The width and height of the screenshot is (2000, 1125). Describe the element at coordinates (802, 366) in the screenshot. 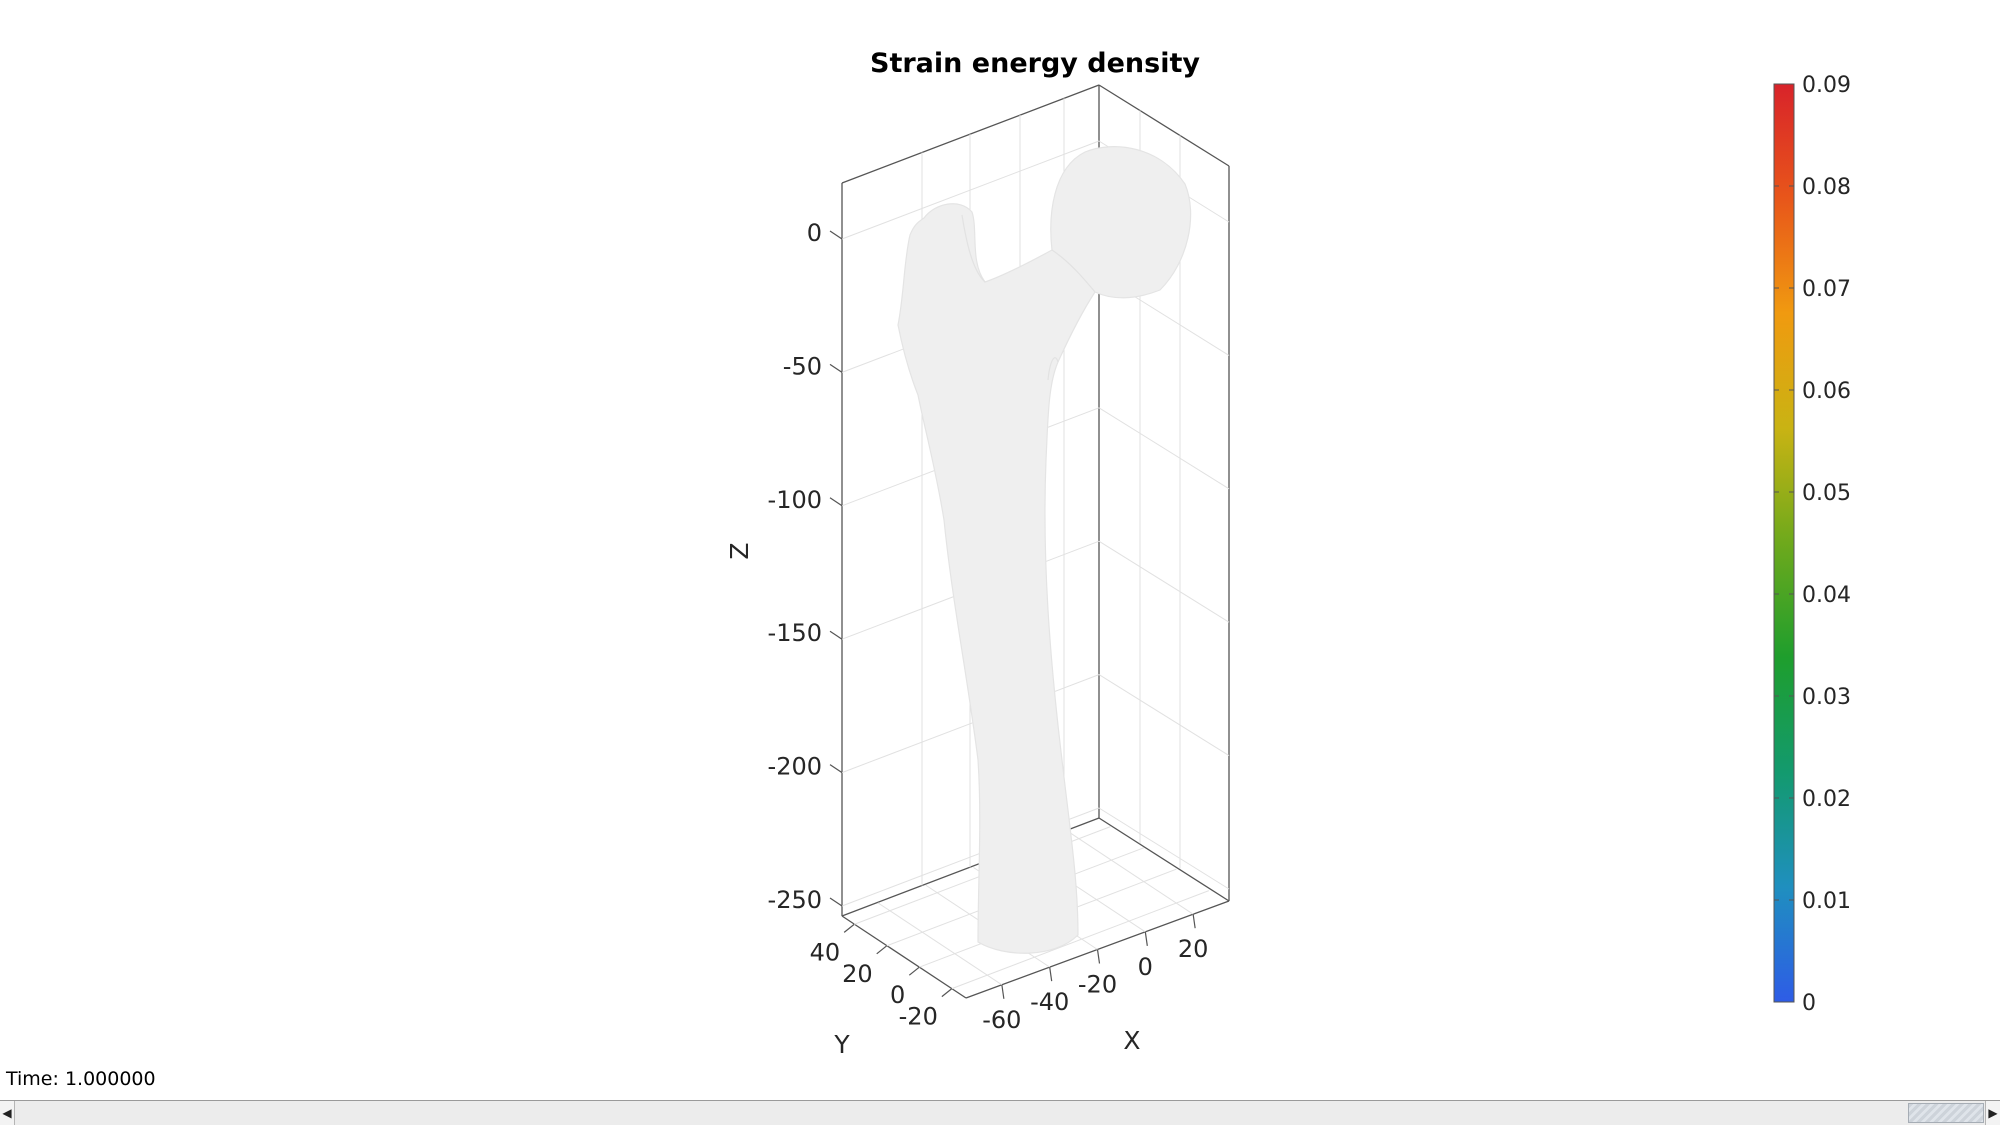

I see `z-tick-label: -50` at that location.